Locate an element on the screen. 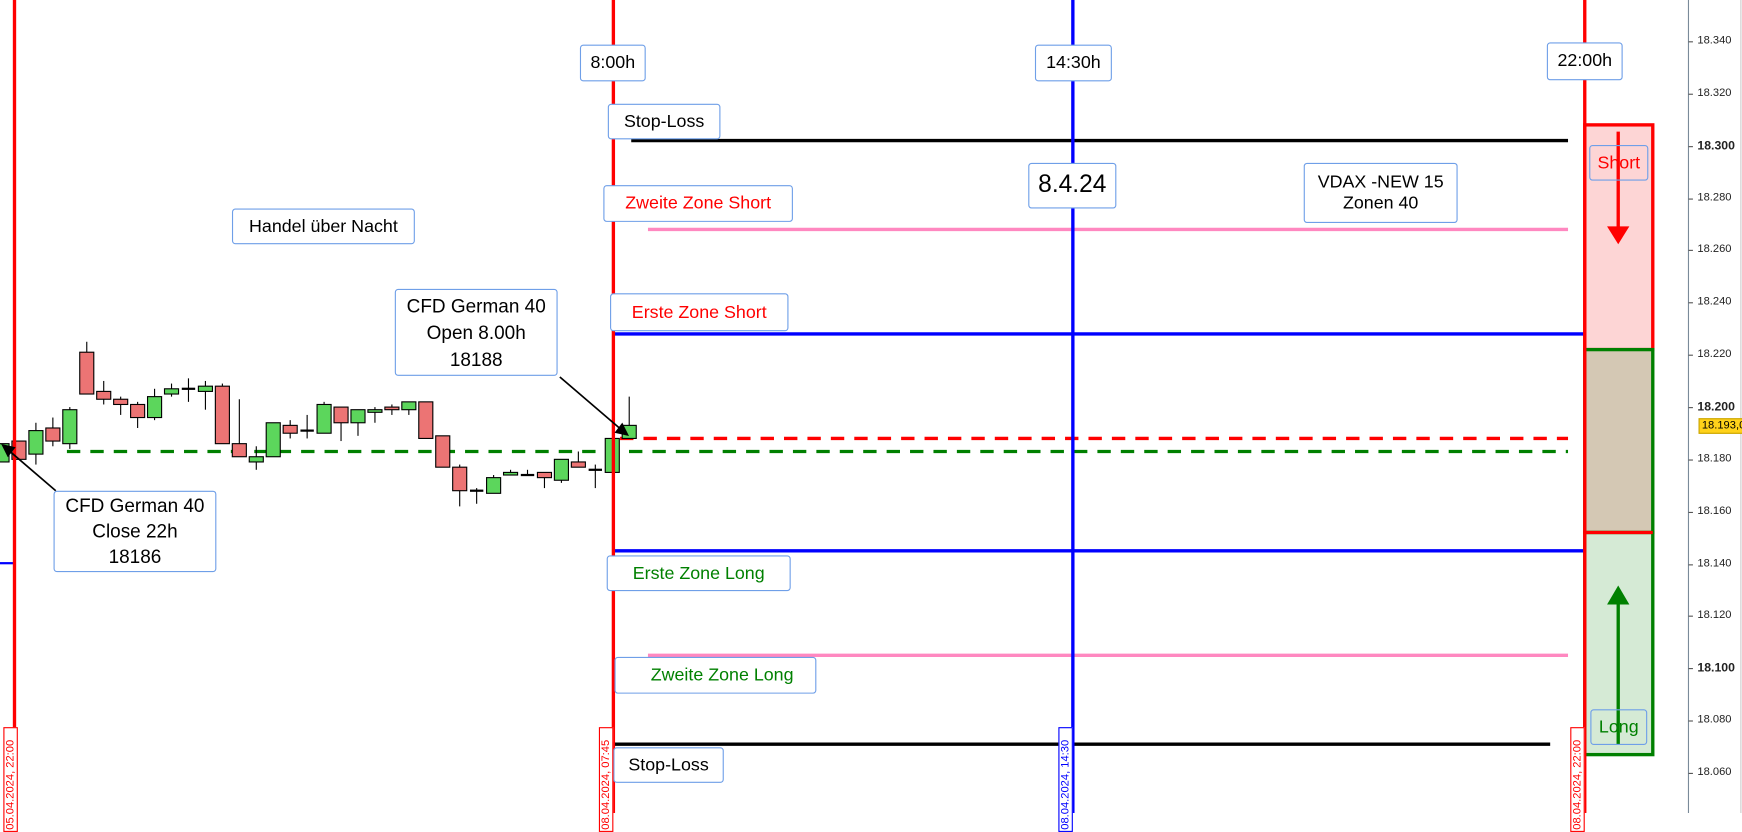  close-arrow-icon is located at coordinates (32, 470).